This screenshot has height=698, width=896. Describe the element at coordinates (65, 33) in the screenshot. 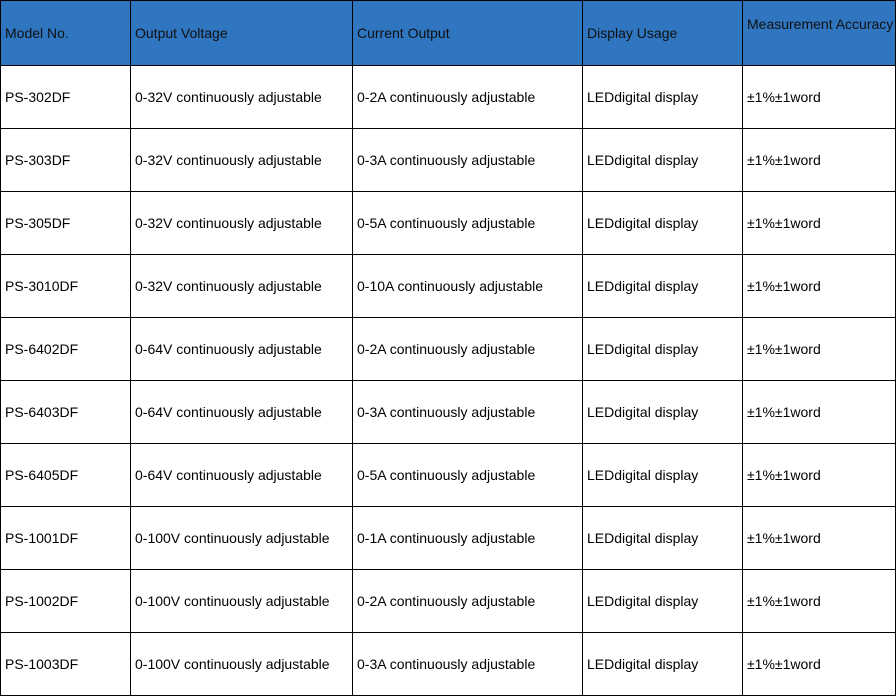

I see `header-model-no: Model No.` at that location.